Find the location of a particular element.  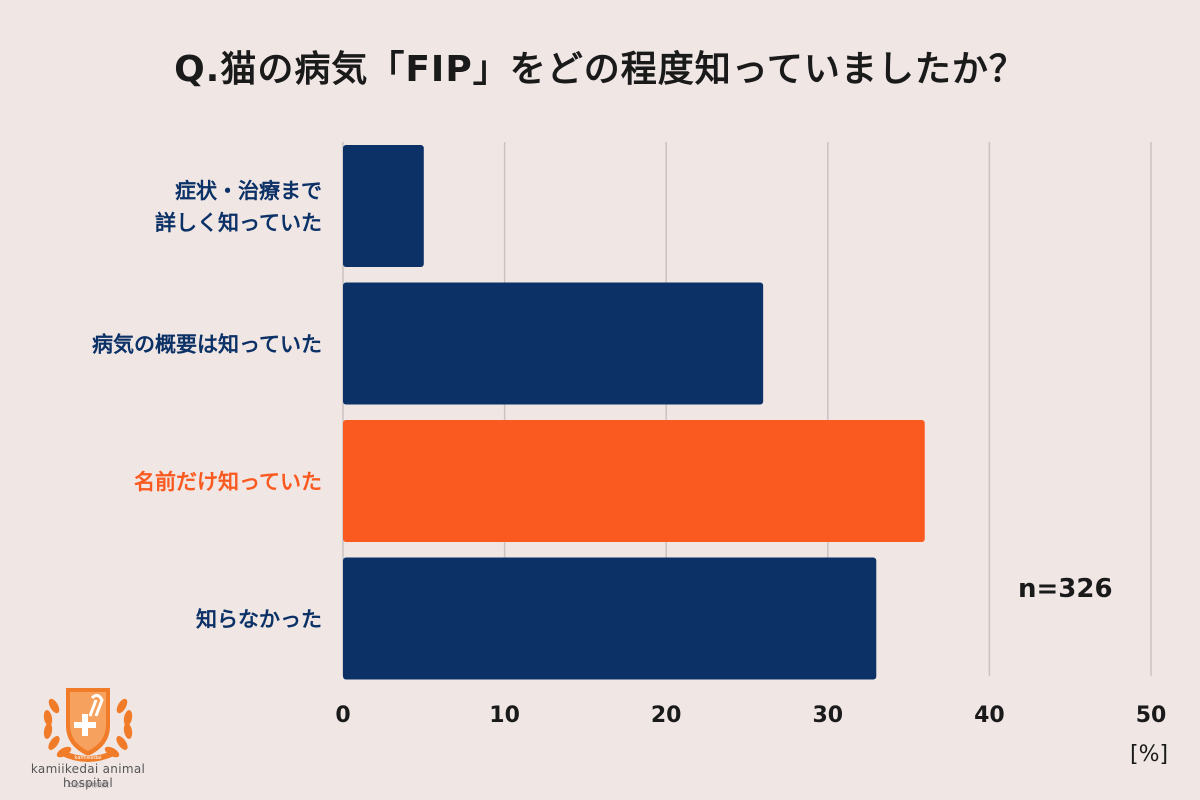

x-tick-label: 30 is located at coordinates (827, 715).